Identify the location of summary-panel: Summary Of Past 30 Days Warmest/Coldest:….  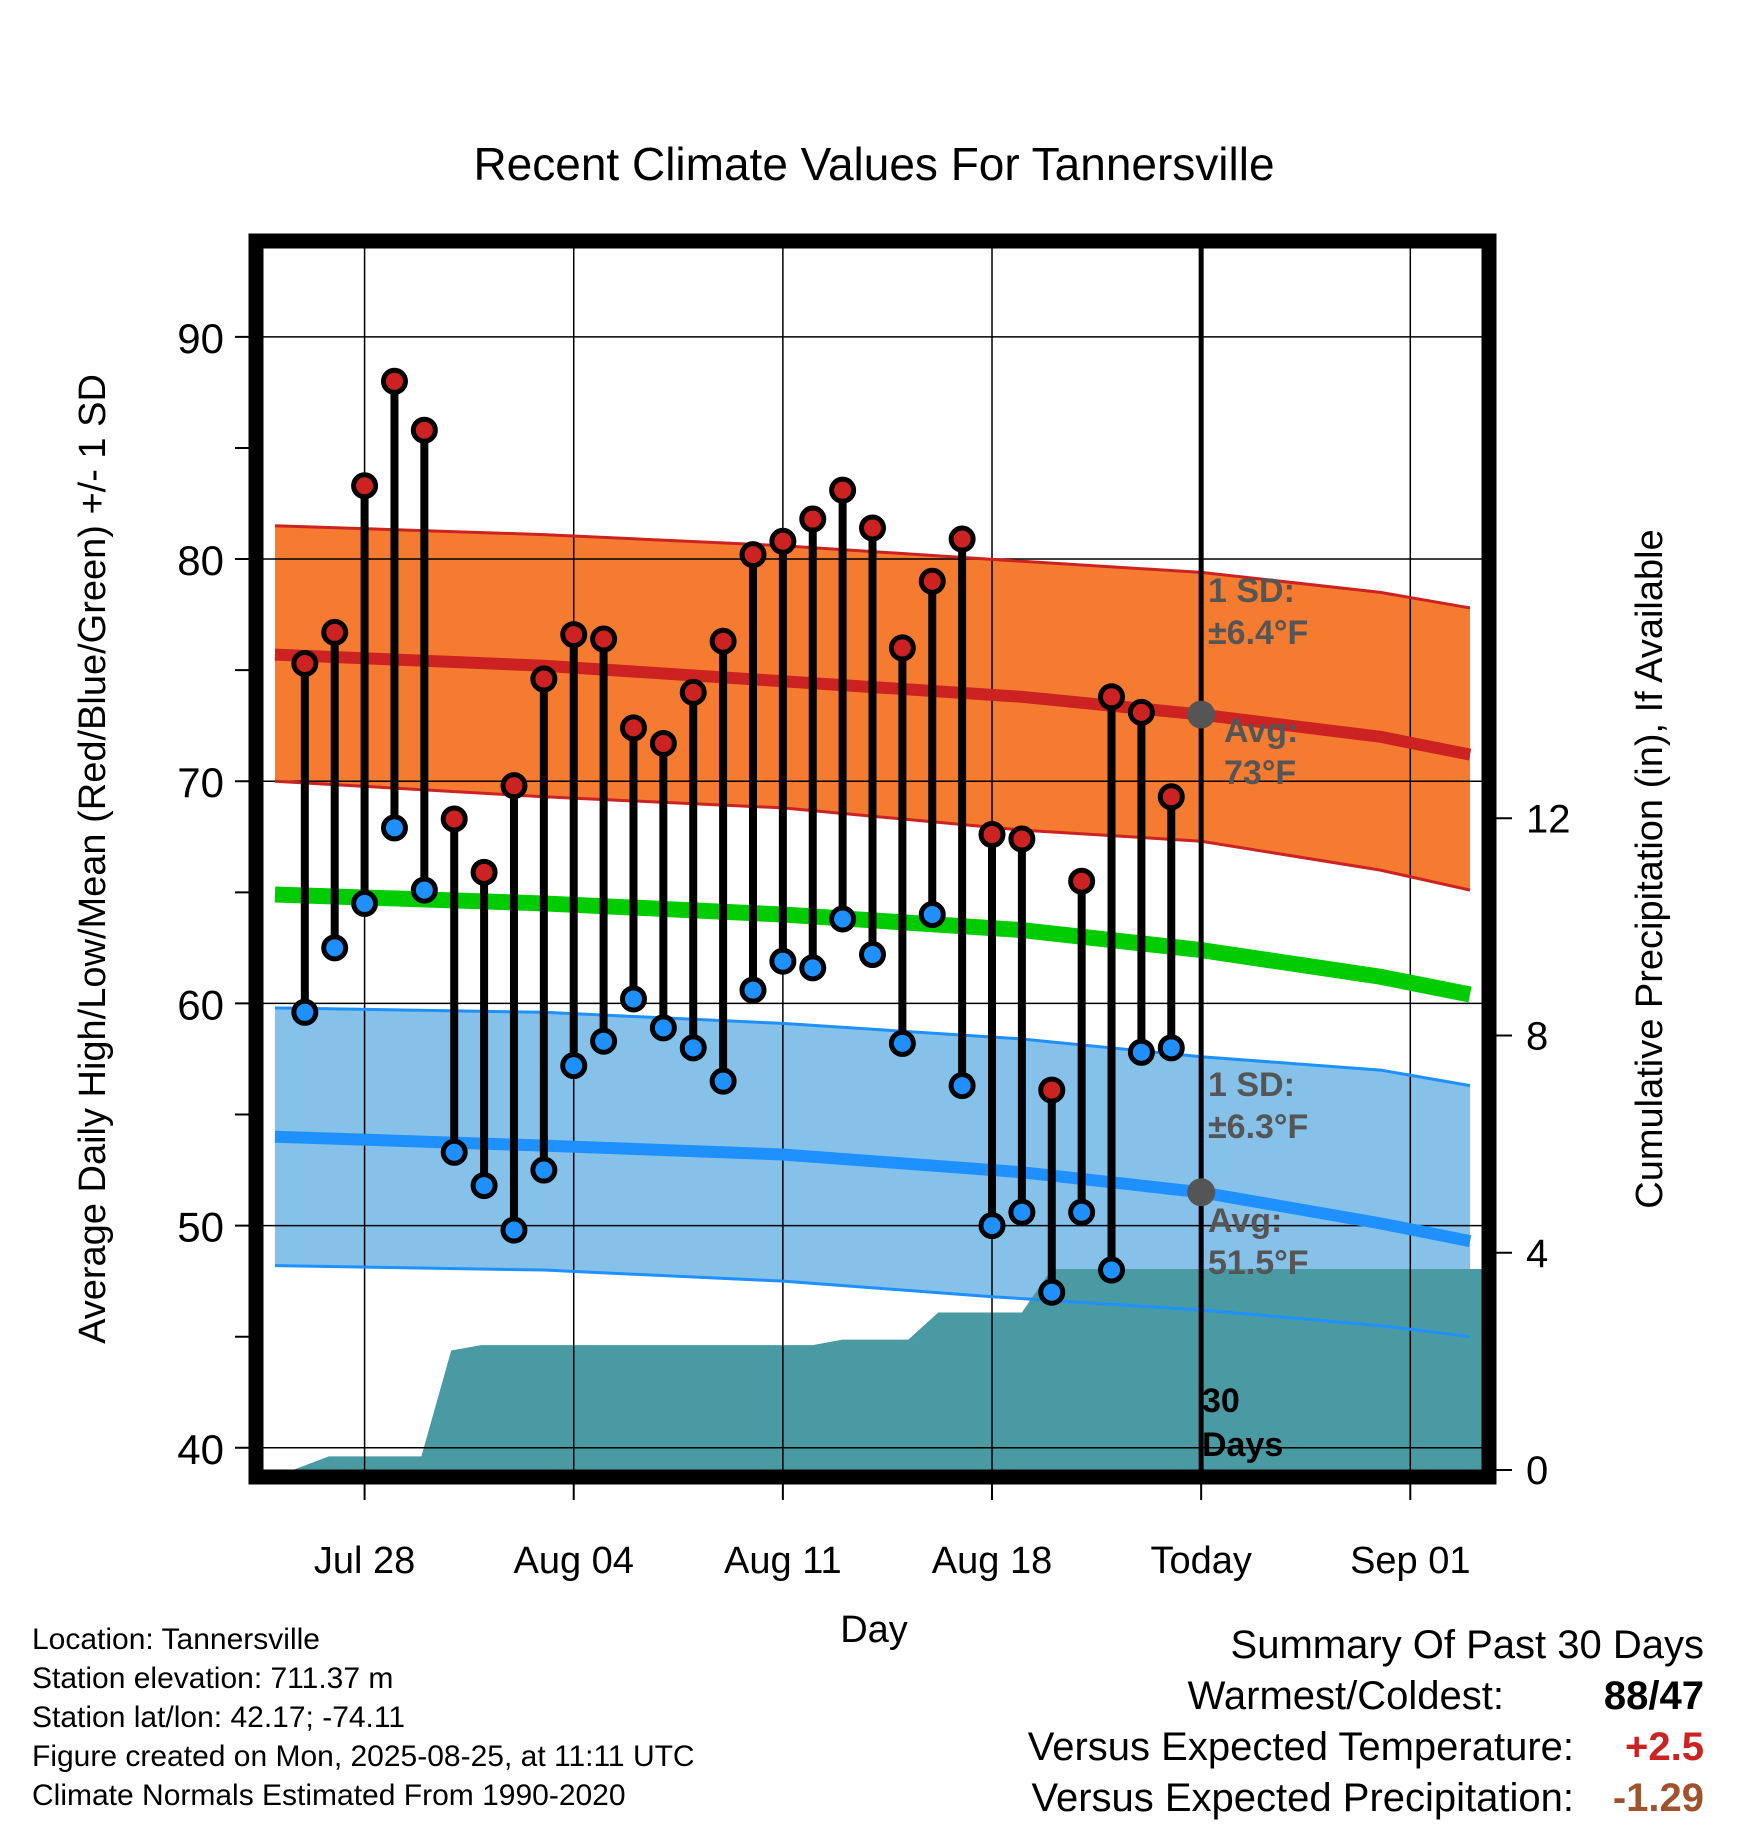
(1254, 1722).